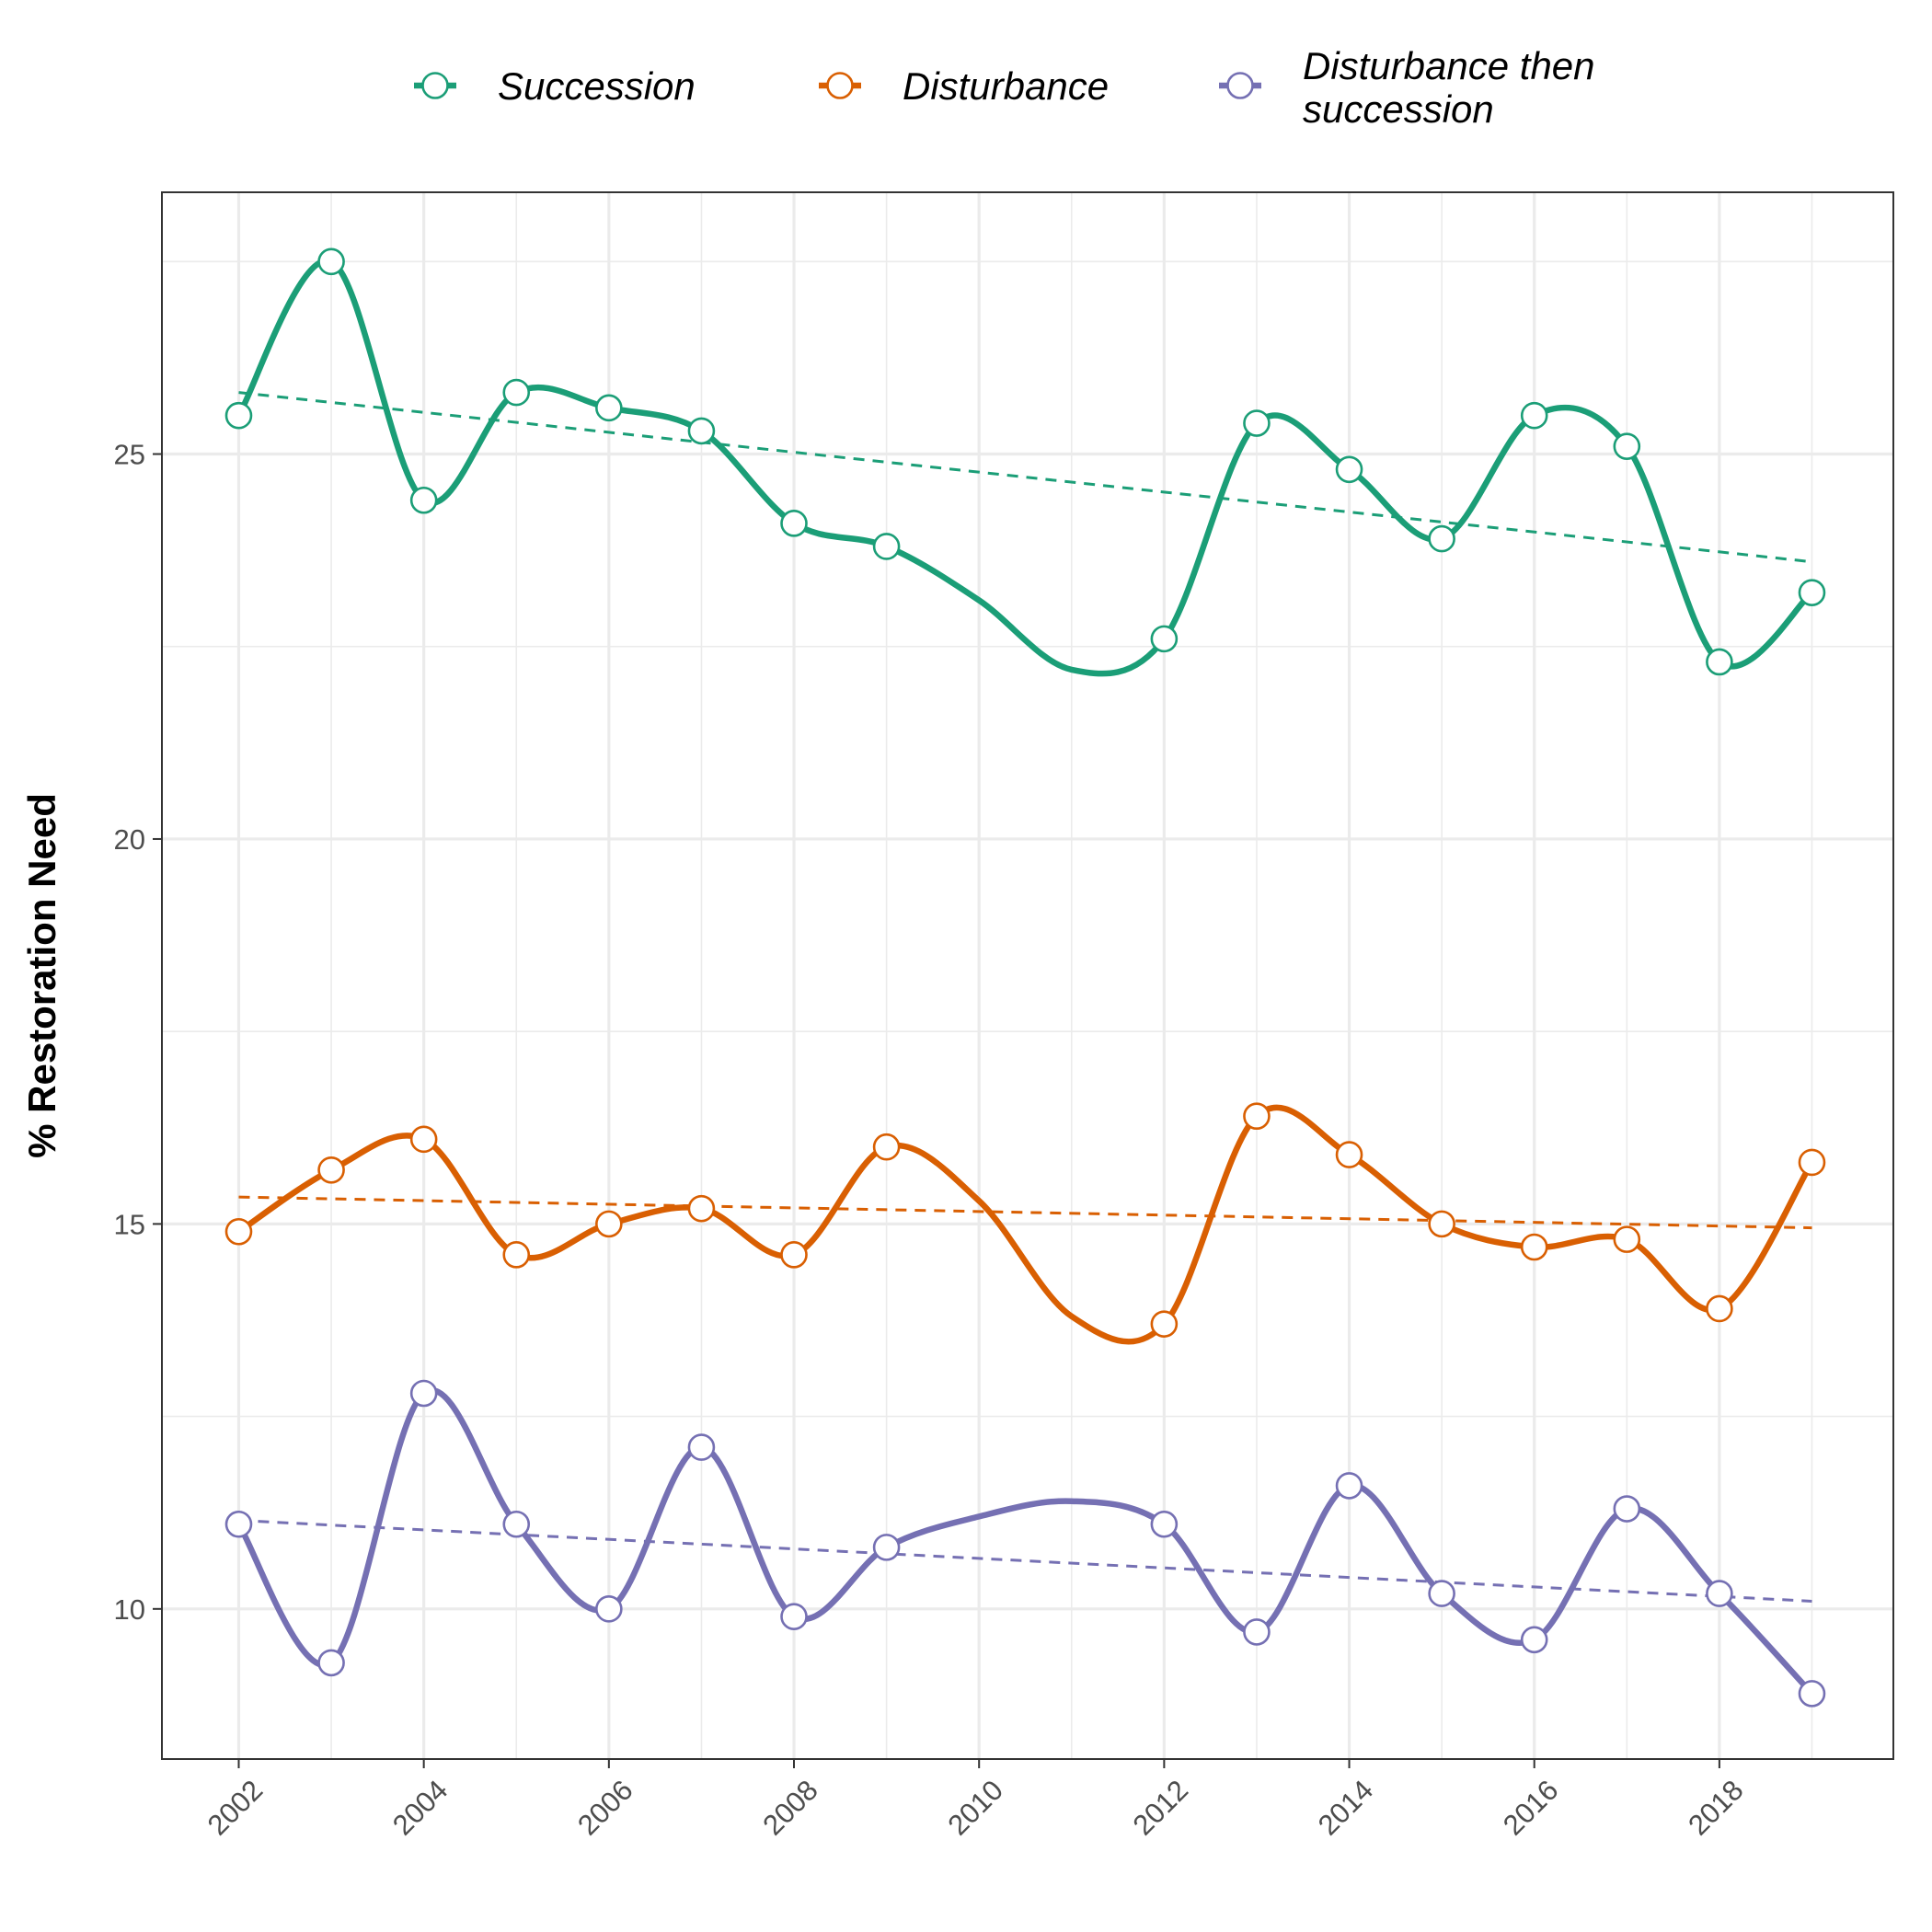 This screenshot has width=1932, height=1932. Describe the element at coordinates (129, 839) in the screenshot. I see `y-tick-label: 20` at that location.